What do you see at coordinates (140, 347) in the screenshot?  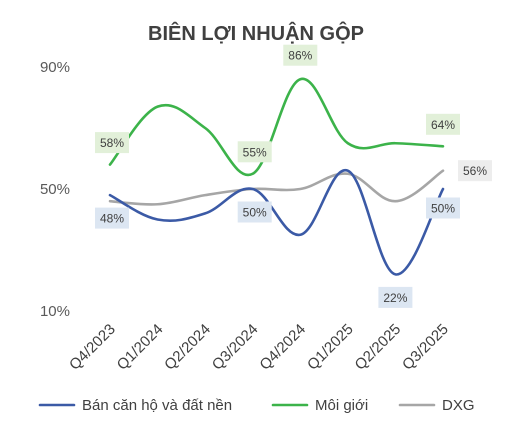 I see `x-tick-label: Q1/2024` at bounding box center [140, 347].